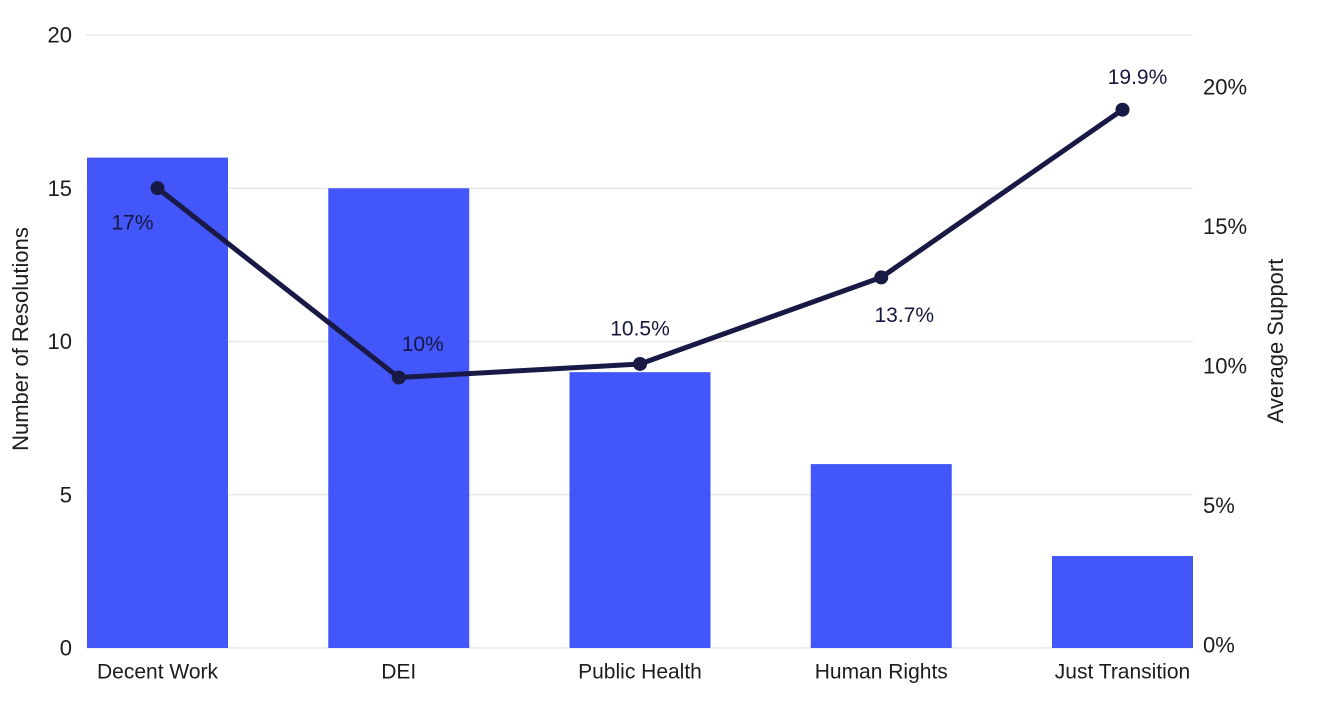 Image resolution: width=1320 pixels, height=703 pixels. Describe the element at coordinates (60, 341) in the screenshot. I see `left-axis-tick: 10` at that location.